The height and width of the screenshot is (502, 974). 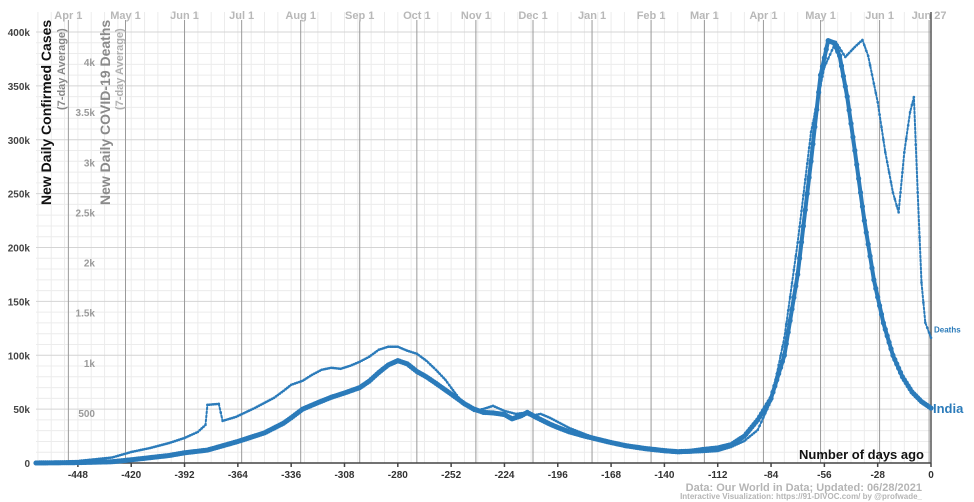 I want to click on x-tick-label: -448, so click(x=78, y=475).